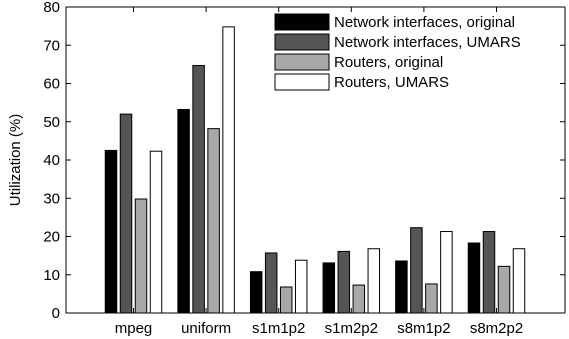 Image resolution: width=569 pixels, height=339 pixels. I want to click on x-tick-label: s8m2p2, so click(496, 328).